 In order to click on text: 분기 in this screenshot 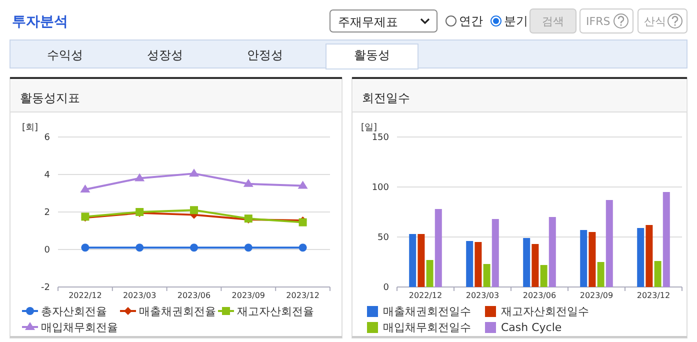, I will do `click(516, 21)`.